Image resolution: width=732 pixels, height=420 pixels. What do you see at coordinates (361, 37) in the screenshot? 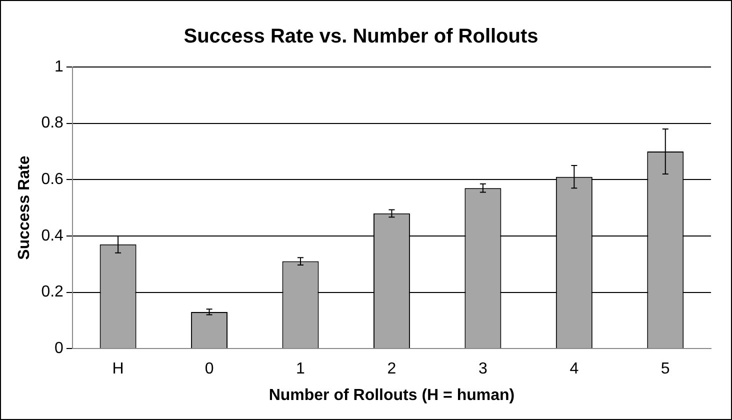
I see `chart-title: Success Rate vs. Number of Rollouts` at bounding box center [361, 37].